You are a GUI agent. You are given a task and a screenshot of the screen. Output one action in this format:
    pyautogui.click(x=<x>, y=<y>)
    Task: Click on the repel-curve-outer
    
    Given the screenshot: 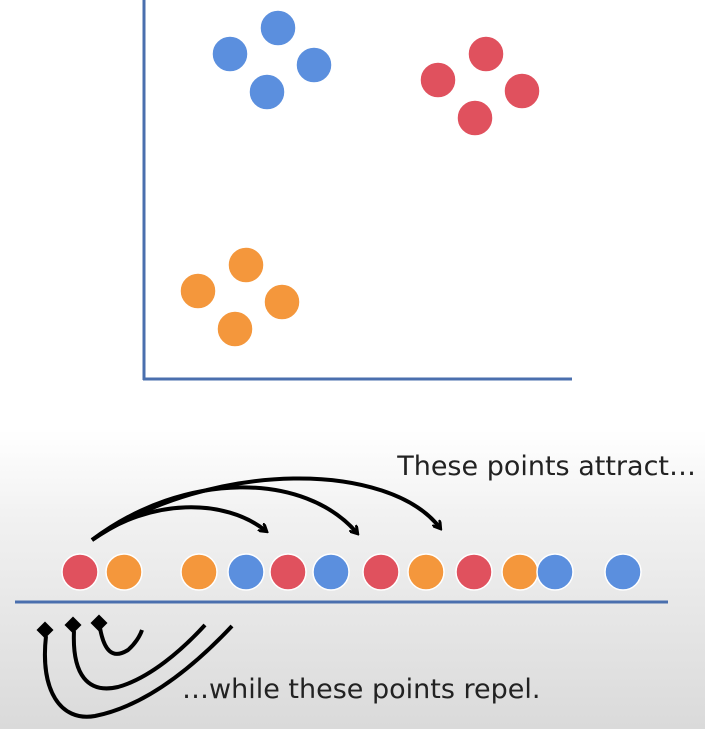 What is the action you would take?
    pyautogui.click(x=138, y=671)
    